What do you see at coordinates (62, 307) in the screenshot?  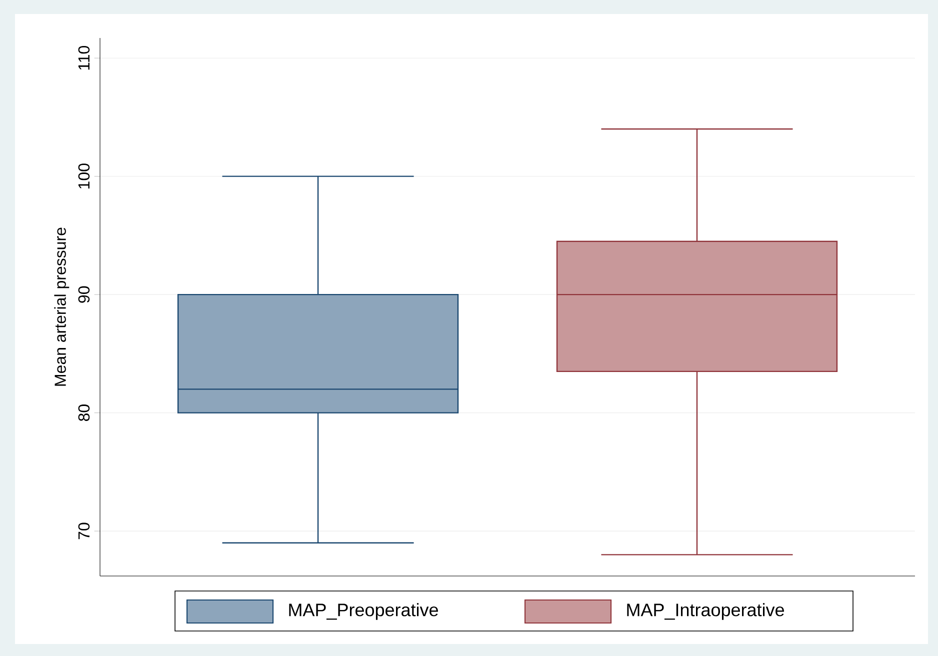 I see `y-axis-title: Mean arterial pressure` at bounding box center [62, 307].